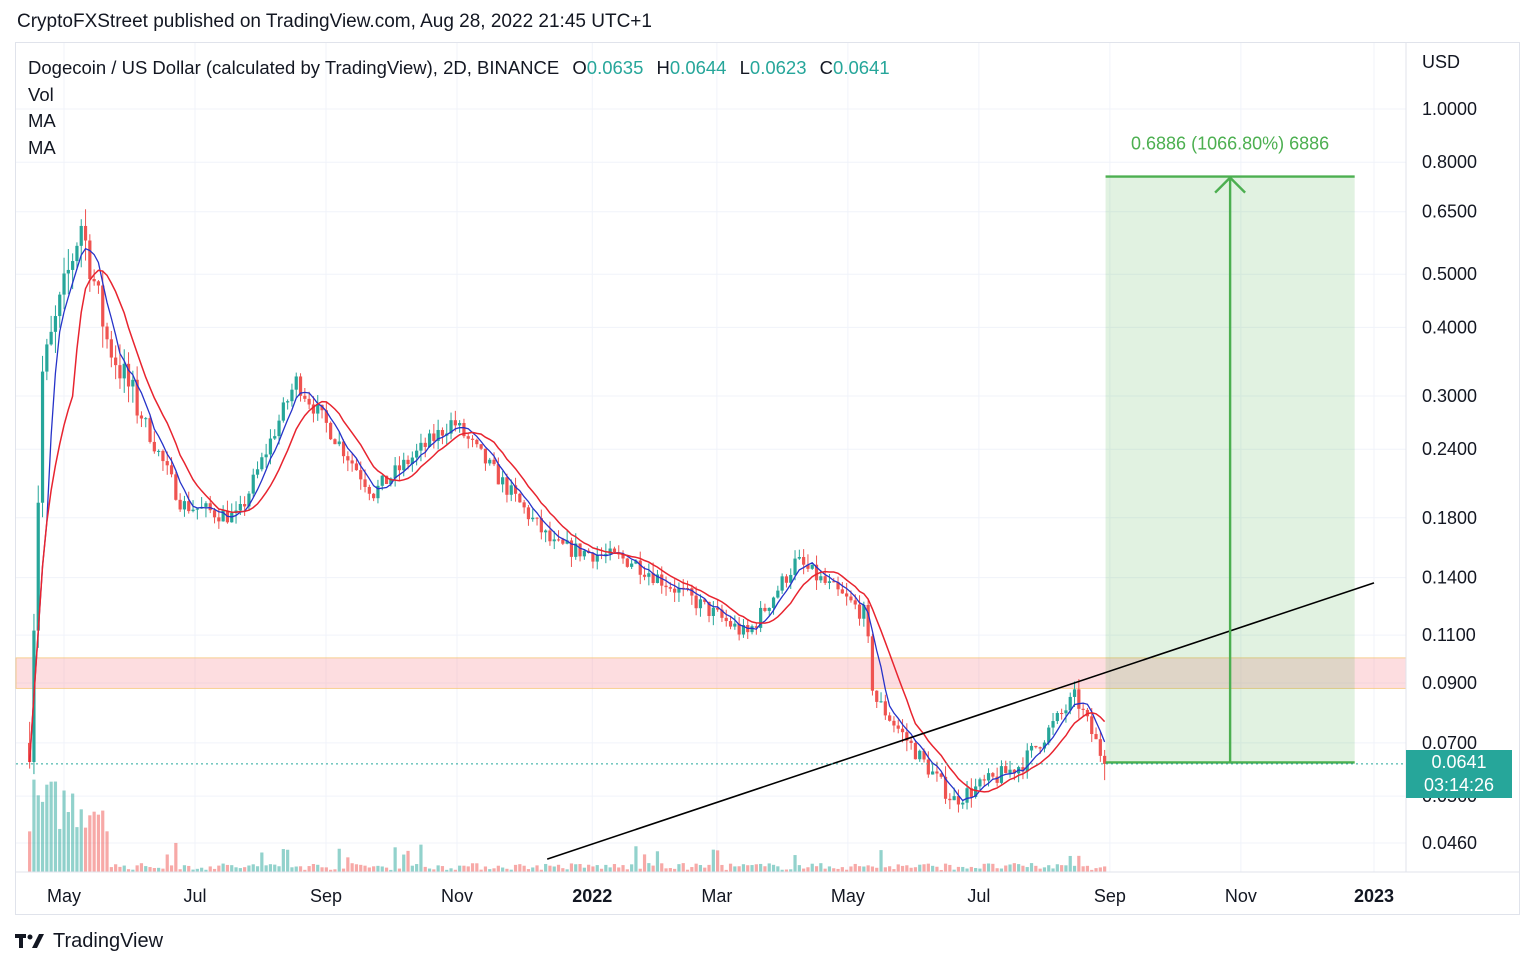  Describe the element at coordinates (42, 120) in the screenshot. I see `indicator-ma-1: MA` at that location.